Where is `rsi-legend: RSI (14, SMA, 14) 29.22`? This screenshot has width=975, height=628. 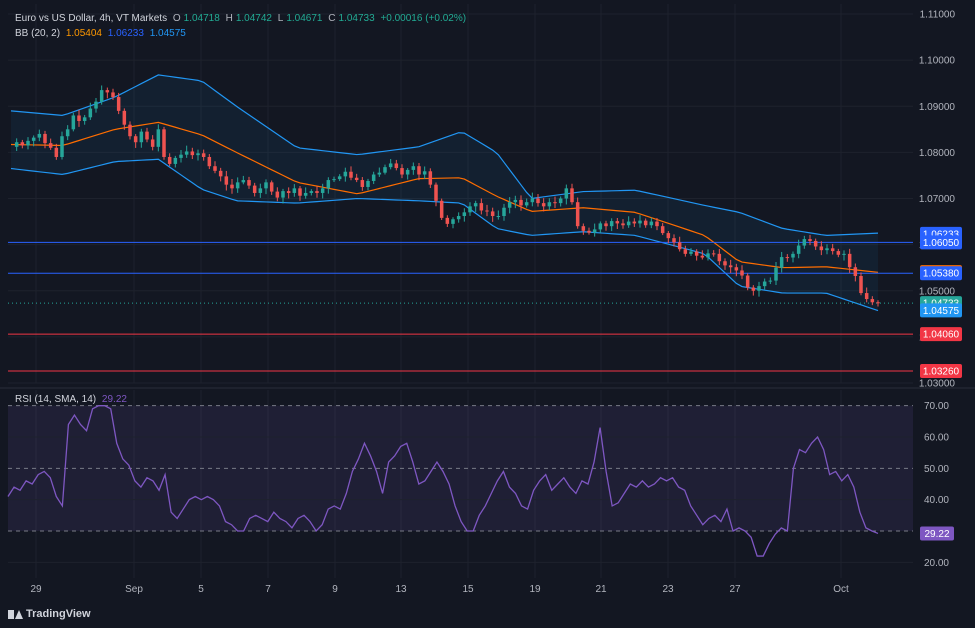
rsi-legend: RSI (14, SMA, 14) 29.22 is located at coordinates (72, 399).